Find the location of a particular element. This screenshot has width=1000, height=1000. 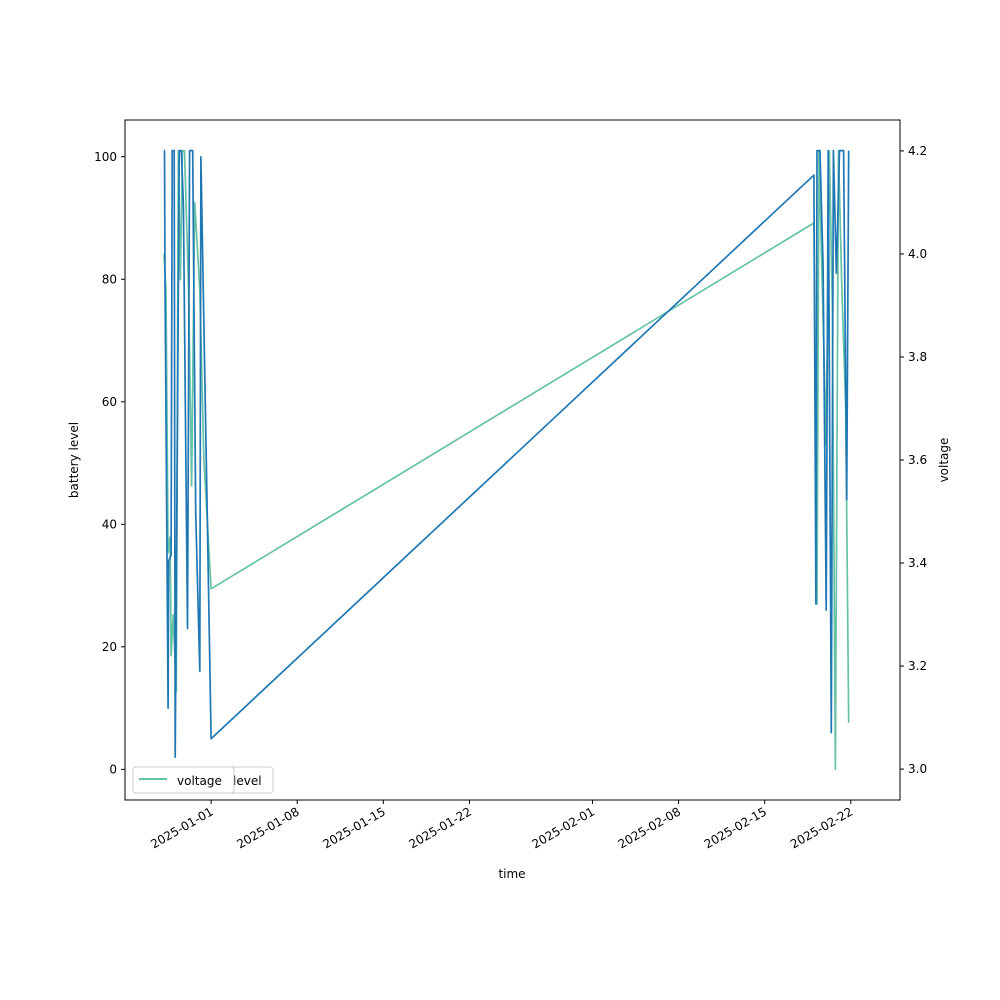

x-tick-label: 2025-02-01 is located at coordinates (563, 827).